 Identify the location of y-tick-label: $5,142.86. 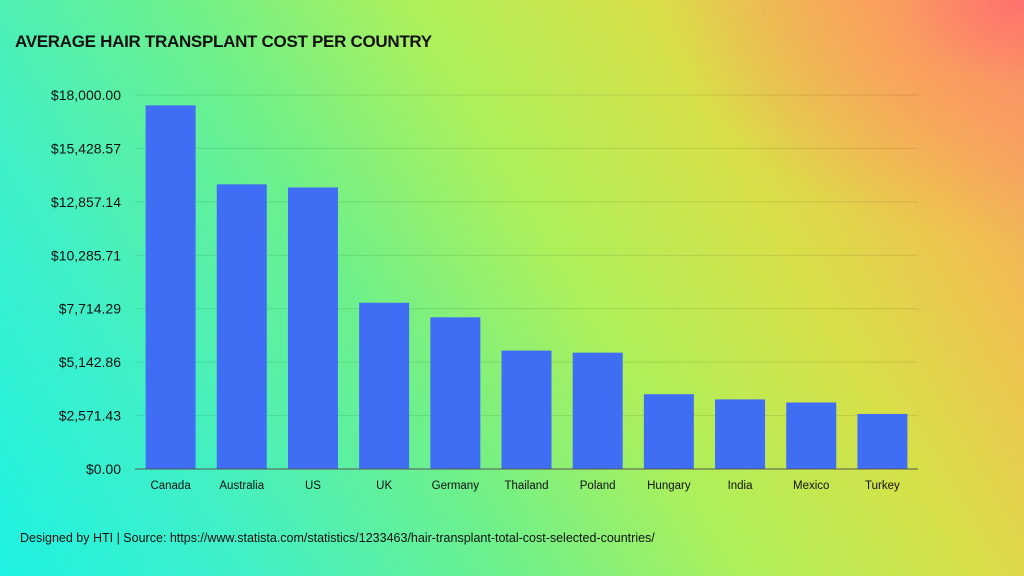
(90, 362).